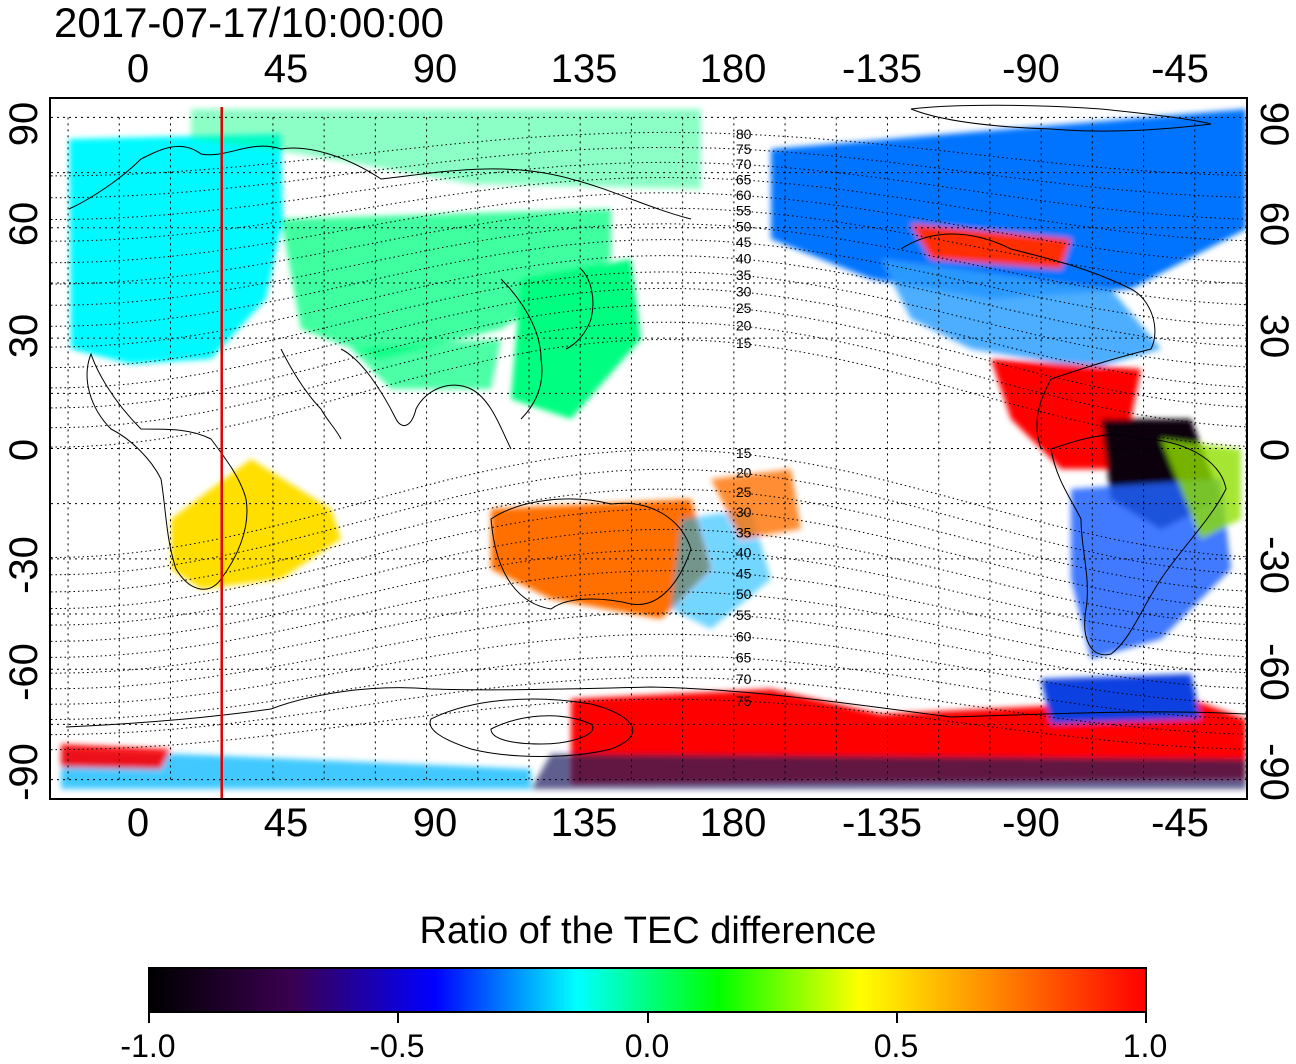  I want to click on colorbar, so click(647, 990).